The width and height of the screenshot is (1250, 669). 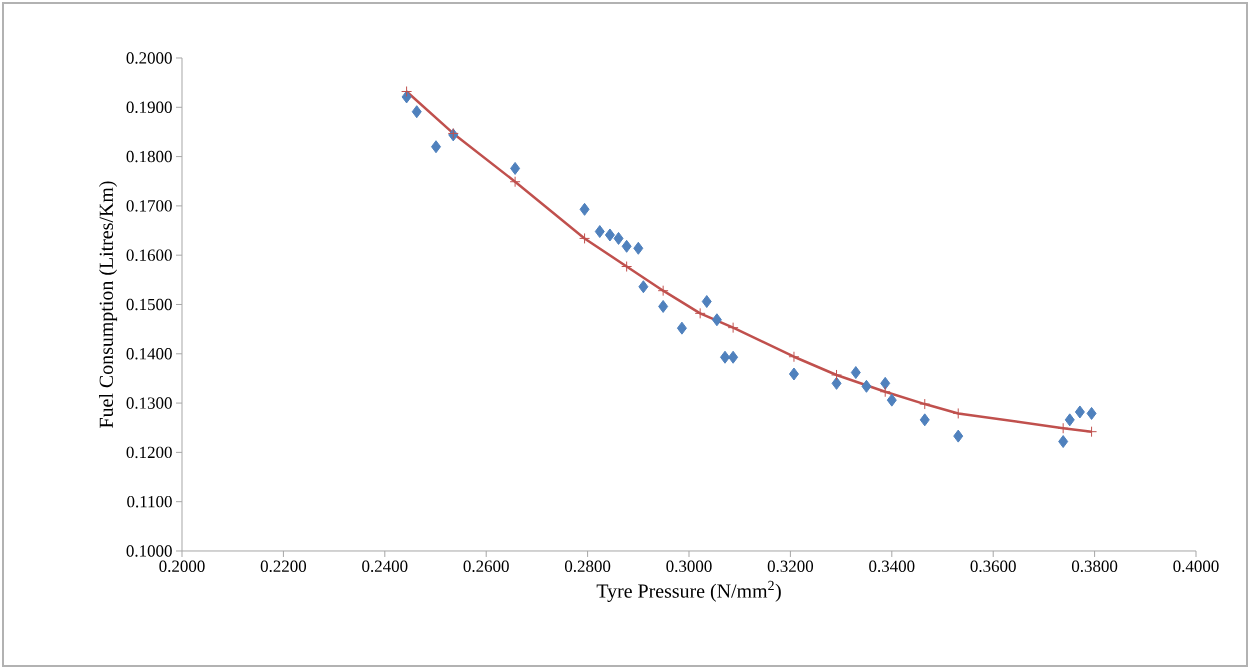 I want to click on x-tick-label: 0.2800, so click(x=587, y=566).